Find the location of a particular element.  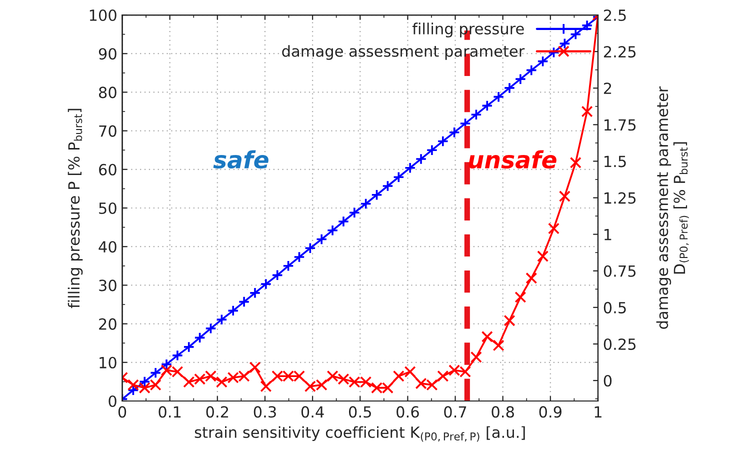

x-tick-label: 0.9 is located at coordinates (550, 412).